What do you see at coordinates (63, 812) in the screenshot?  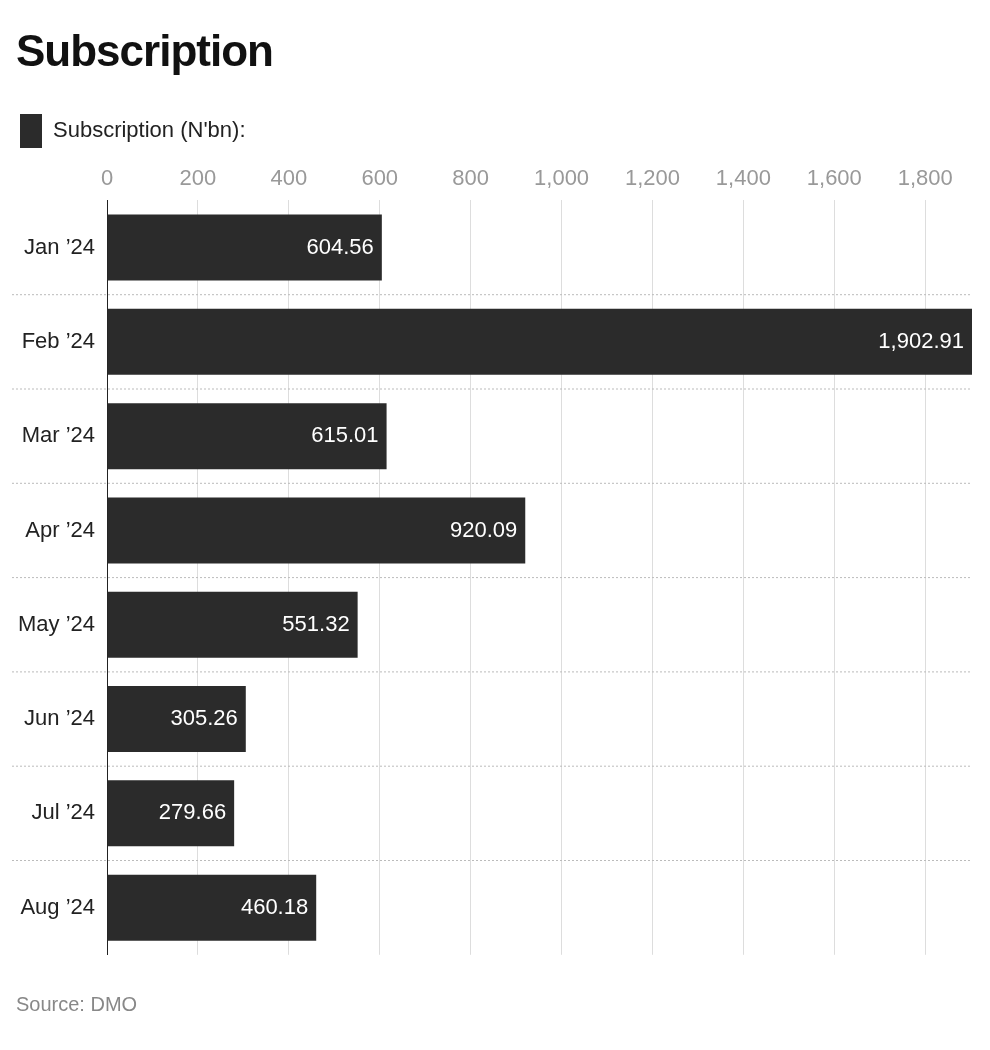 I see `y-tick-label: Jul ’24` at bounding box center [63, 812].